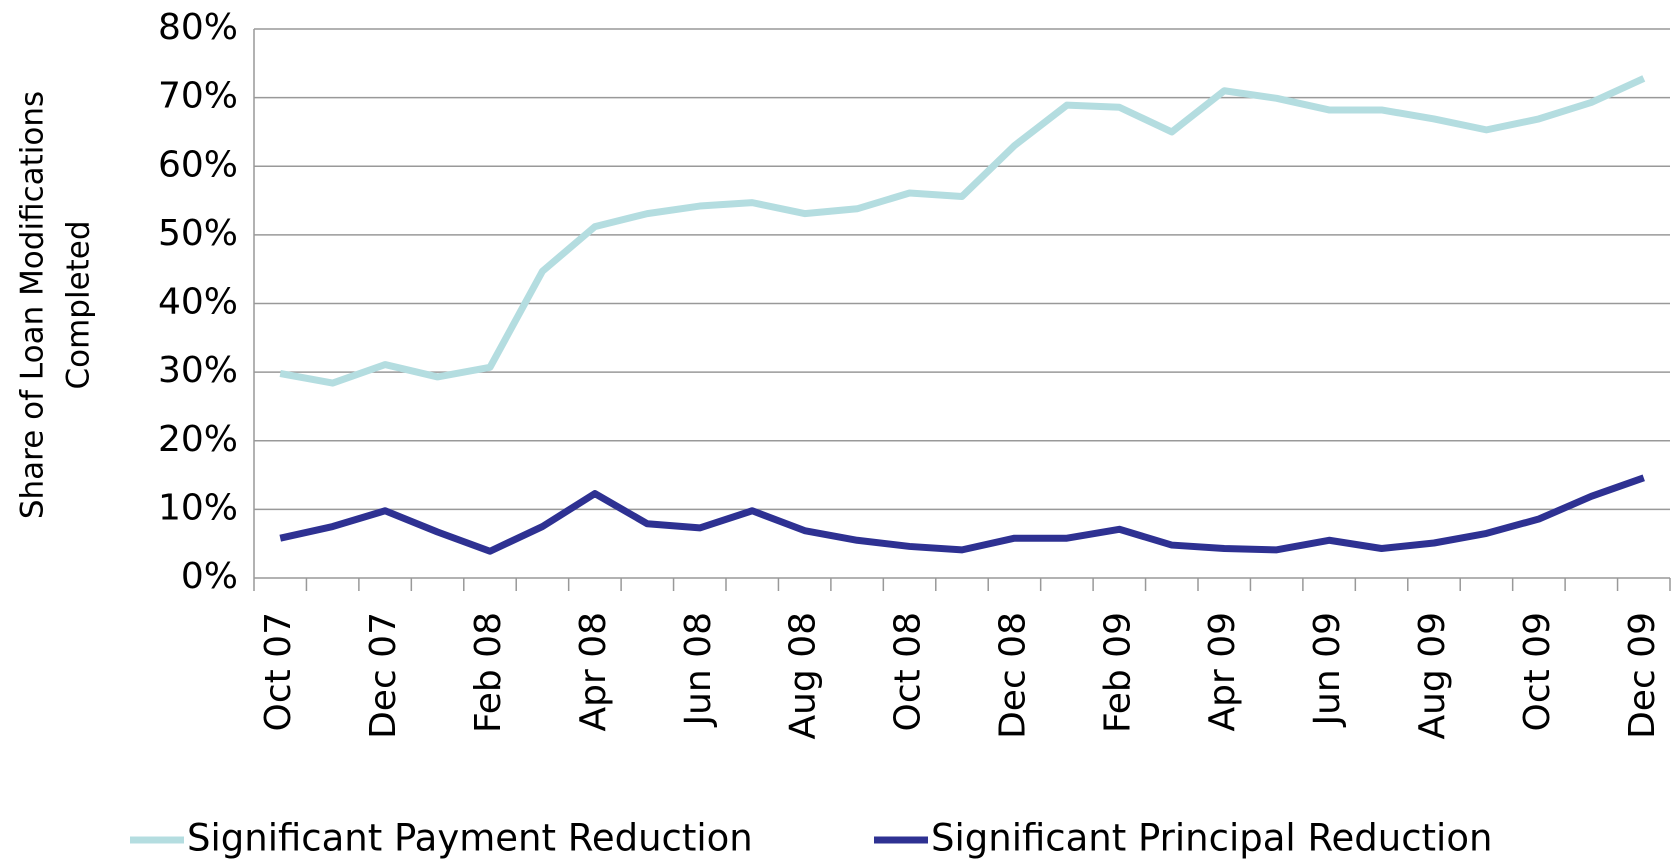  I want to click on y-tick-label: 50%, so click(198, 233).